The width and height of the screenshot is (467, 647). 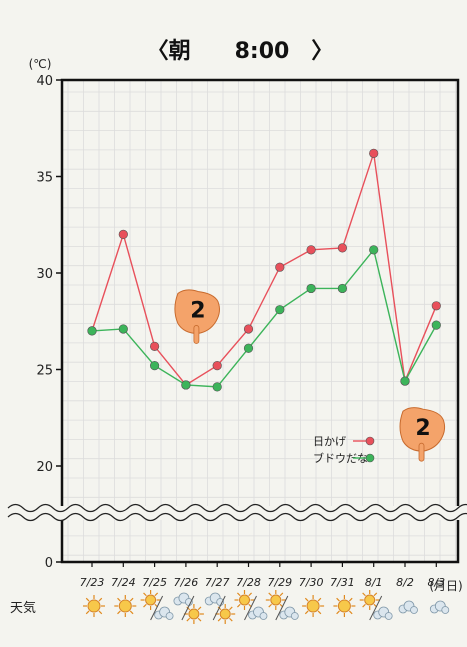 I want to click on x-tick-label: 8/3, so click(x=436, y=582).